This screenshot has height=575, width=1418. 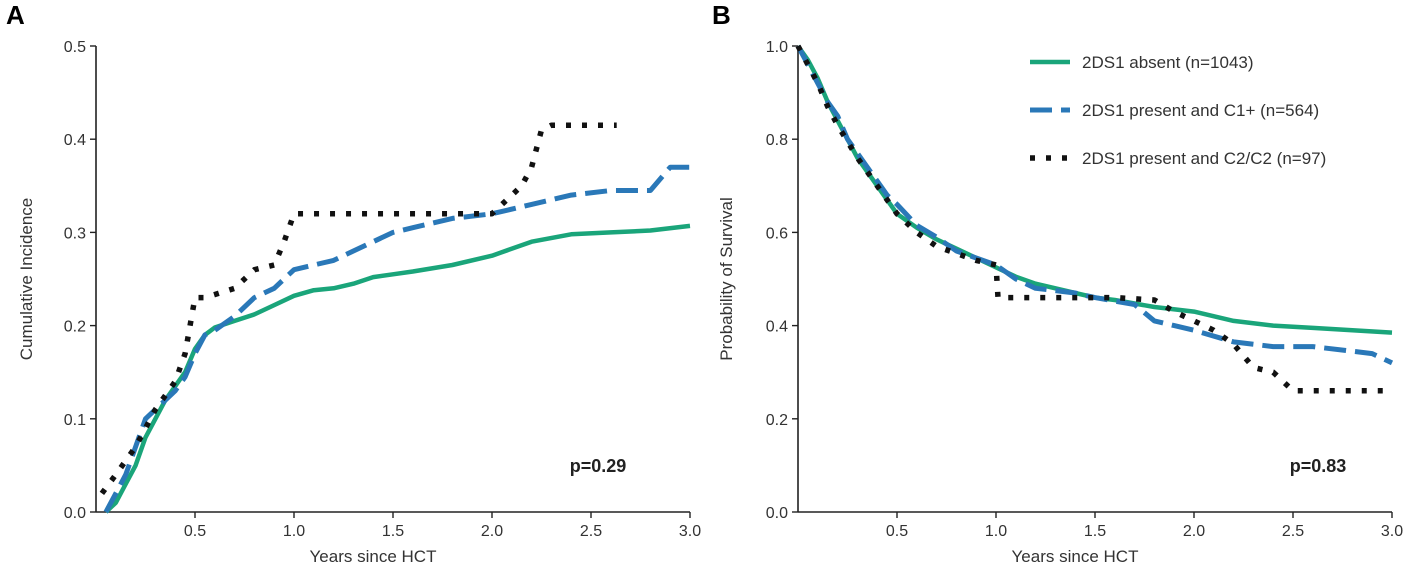 I want to click on panel-b-x-tick-label: 2.5, so click(x=1293, y=531).